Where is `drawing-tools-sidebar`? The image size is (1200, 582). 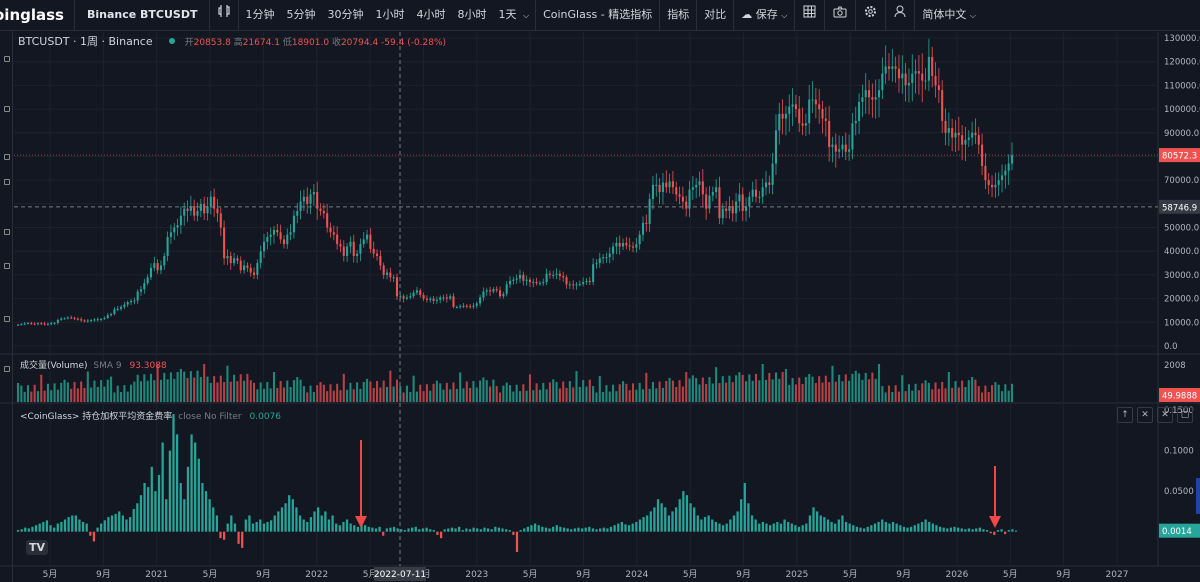 drawing-tools-sidebar is located at coordinates (6, 306).